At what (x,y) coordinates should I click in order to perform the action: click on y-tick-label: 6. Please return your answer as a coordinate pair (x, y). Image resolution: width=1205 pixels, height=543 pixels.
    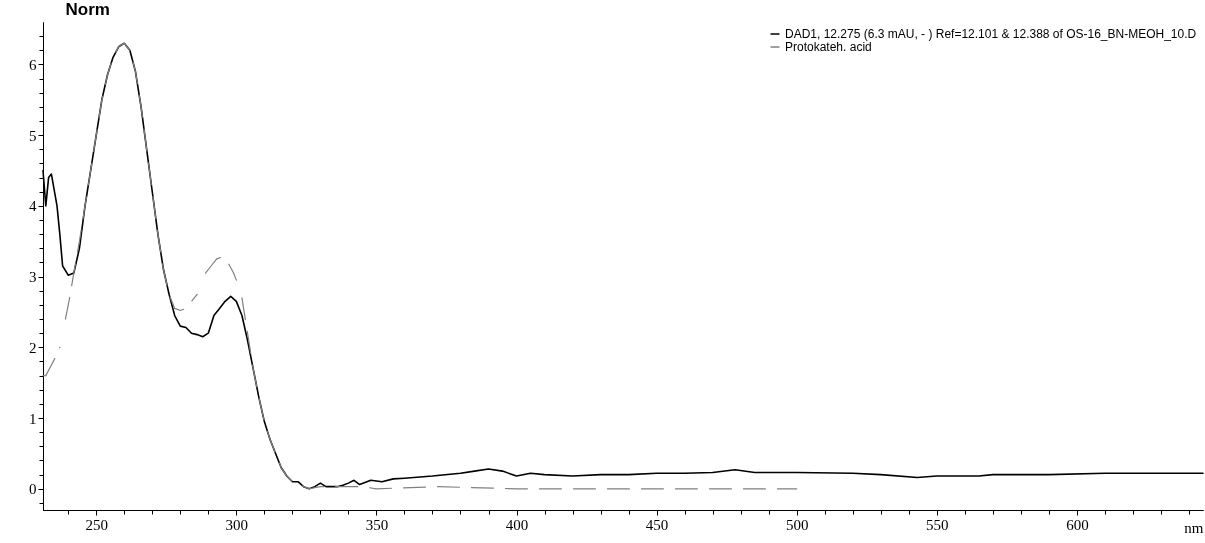
    Looking at the image, I should click on (33, 64).